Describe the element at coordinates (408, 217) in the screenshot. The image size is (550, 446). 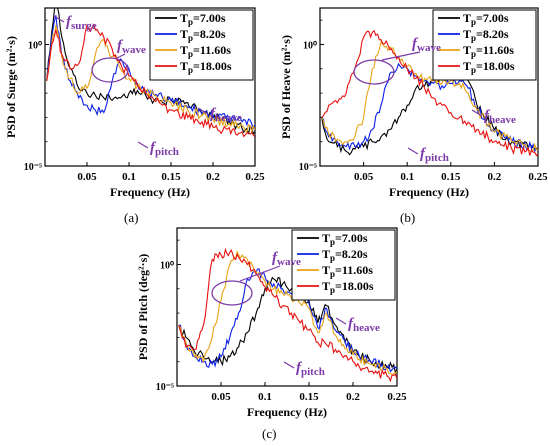
I see `caption-b: (b)` at that location.